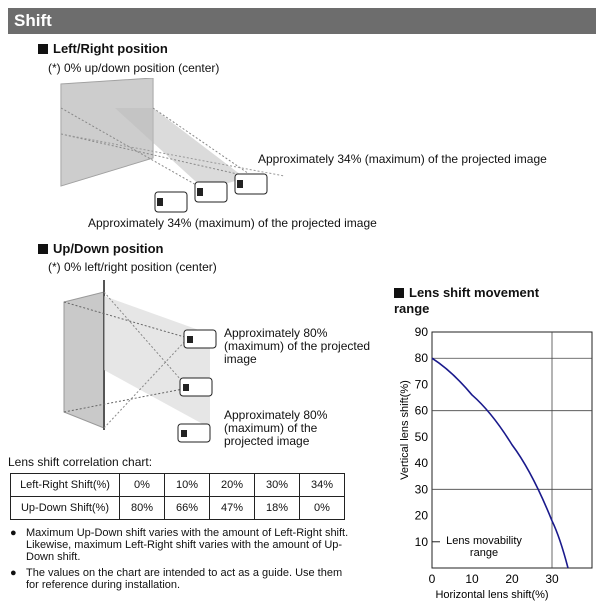  I want to click on y-tick-label: 70, so click(422, 384).